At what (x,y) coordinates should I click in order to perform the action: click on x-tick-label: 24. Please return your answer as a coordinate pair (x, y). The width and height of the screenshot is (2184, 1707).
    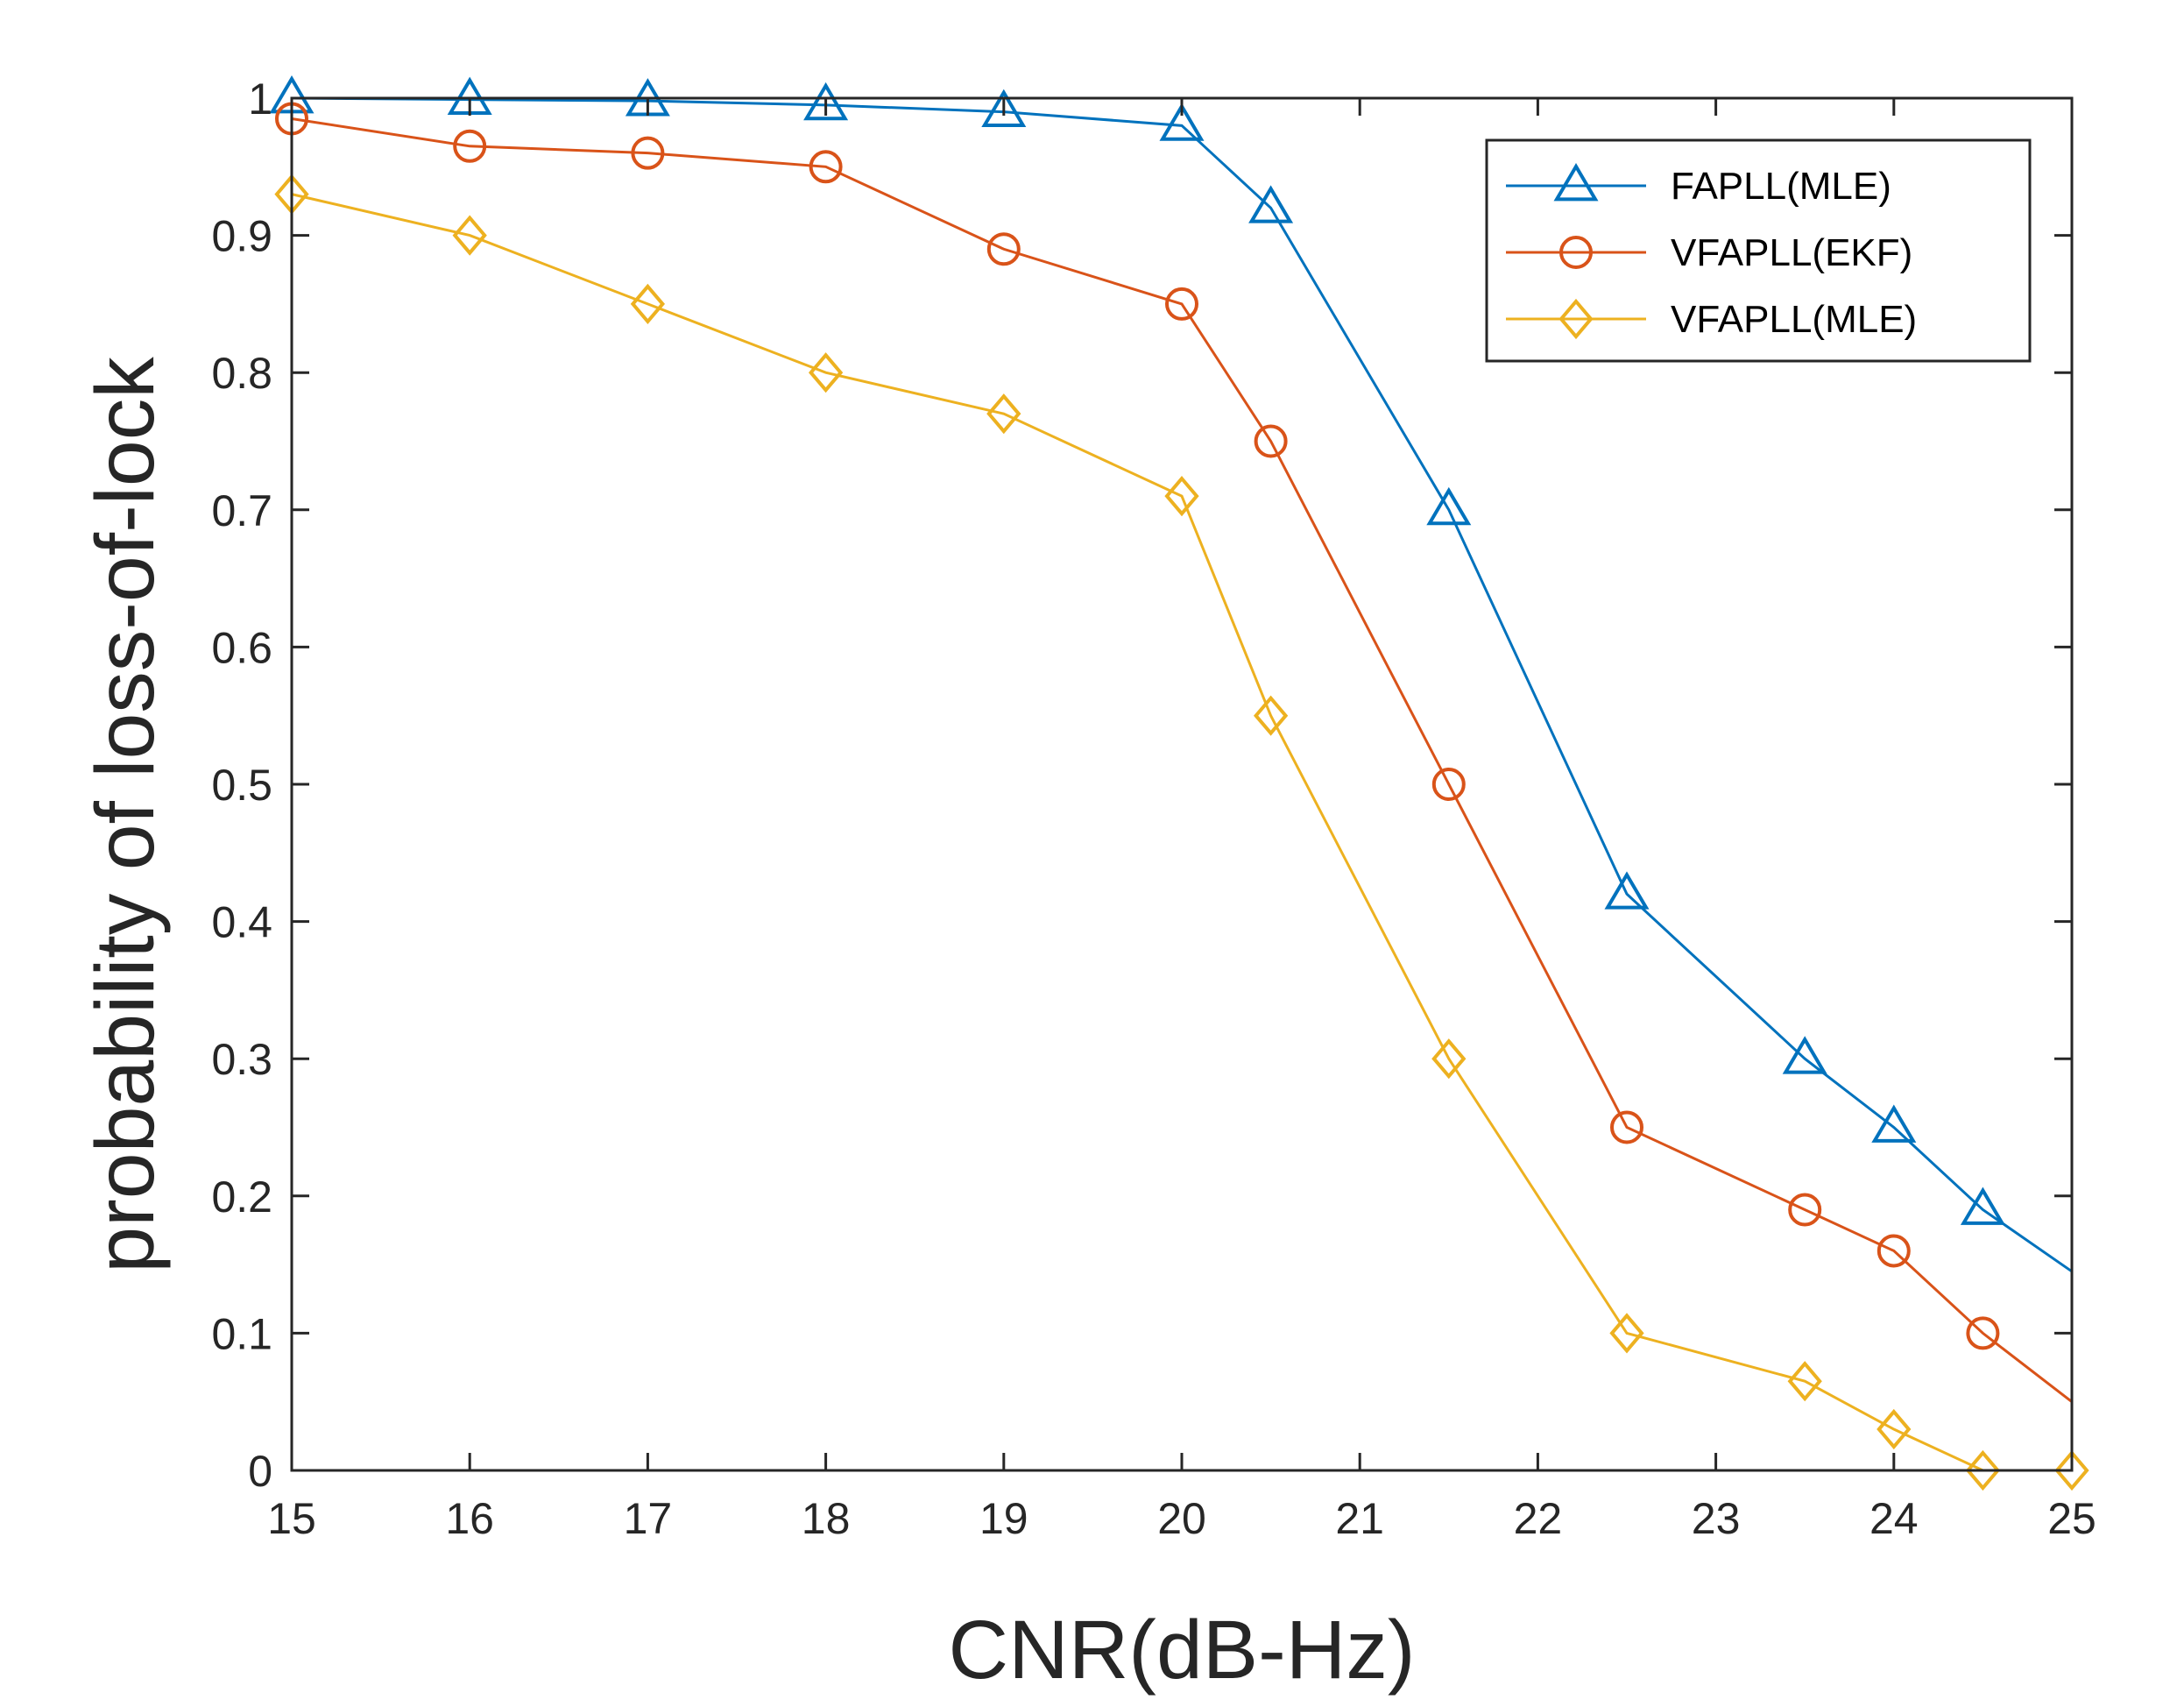
    Looking at the image, I should click on (1894, 1518).